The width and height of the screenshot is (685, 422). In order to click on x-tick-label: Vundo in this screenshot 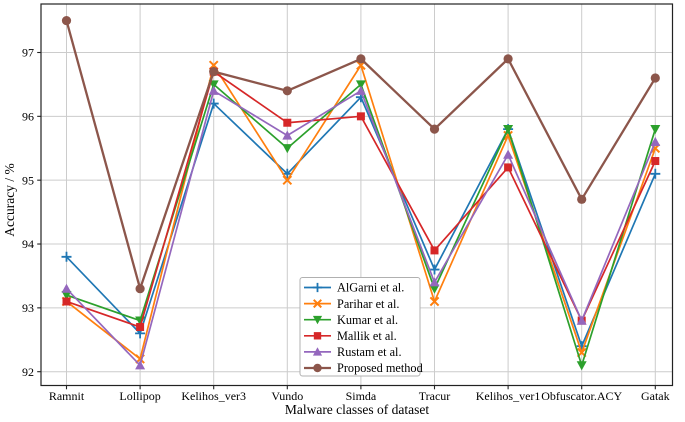, I will do `click(287, 396)`.